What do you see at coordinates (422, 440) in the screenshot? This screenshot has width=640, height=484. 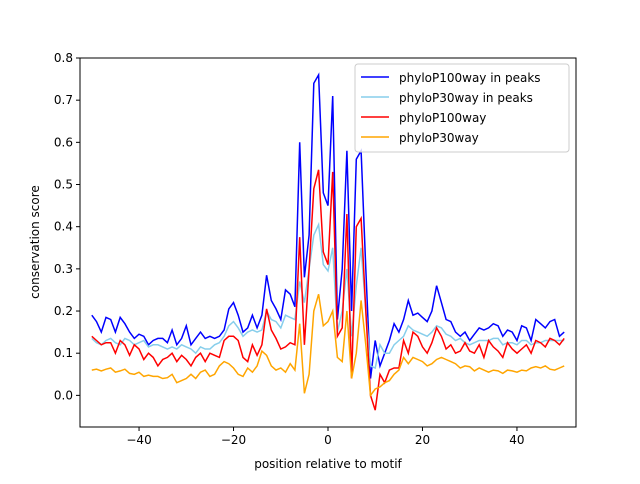 I see `x-tick-label: 20` at bounding box center [422, 440].